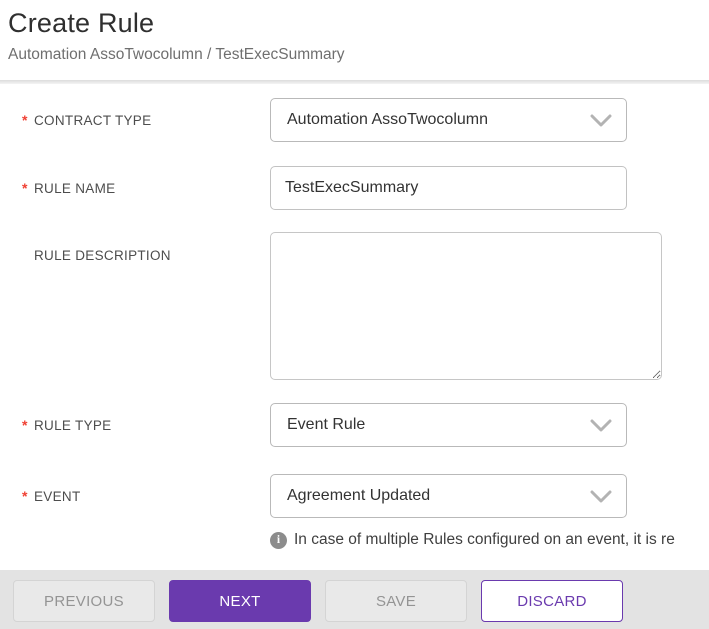  What do you see at coordinates (84, 601) in the screenshot?
I see `previous-button: PREVIOUS` at bounding box center [84, 601].